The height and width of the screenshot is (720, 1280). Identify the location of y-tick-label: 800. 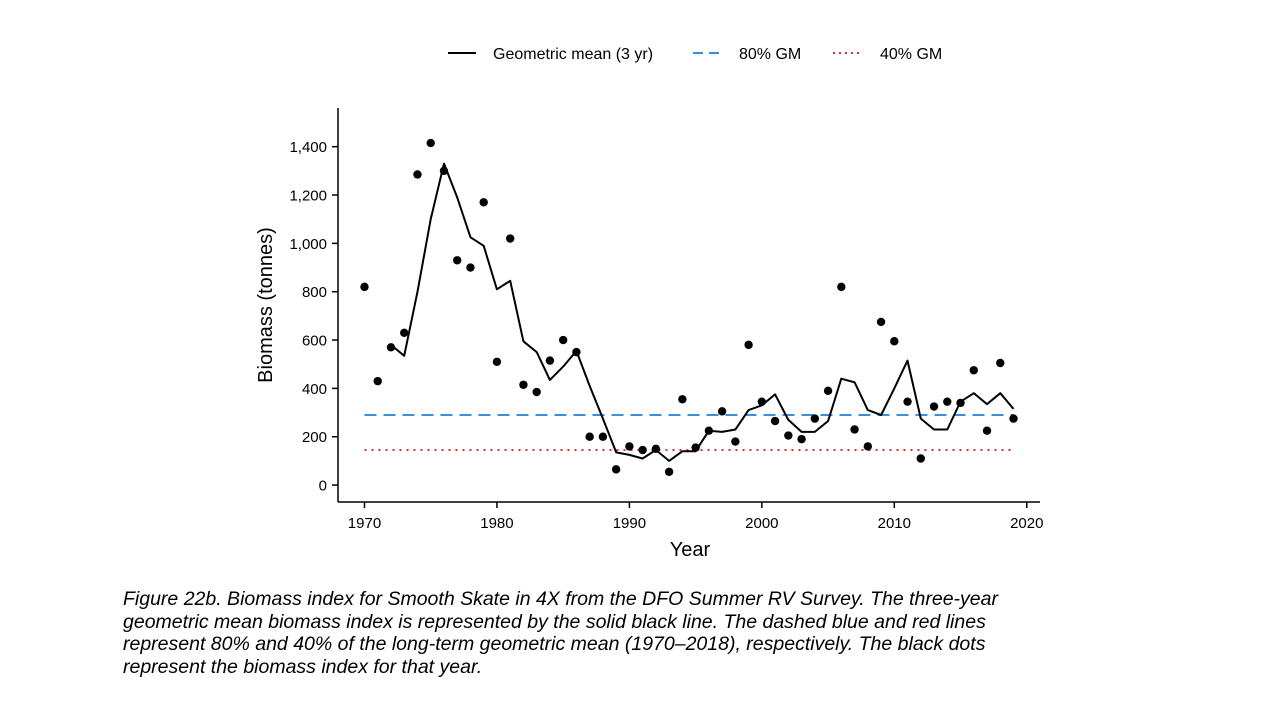
(314, 292).